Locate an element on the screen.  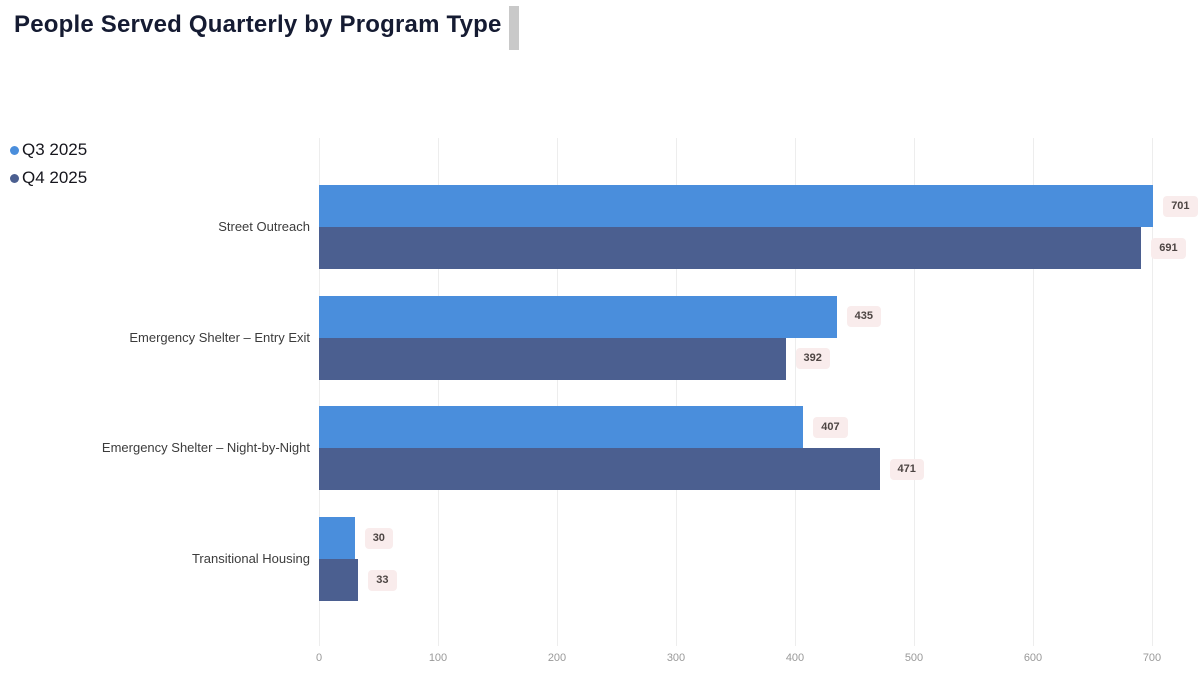
x-tick-label: 600 is located at coordinates (1033, 658).